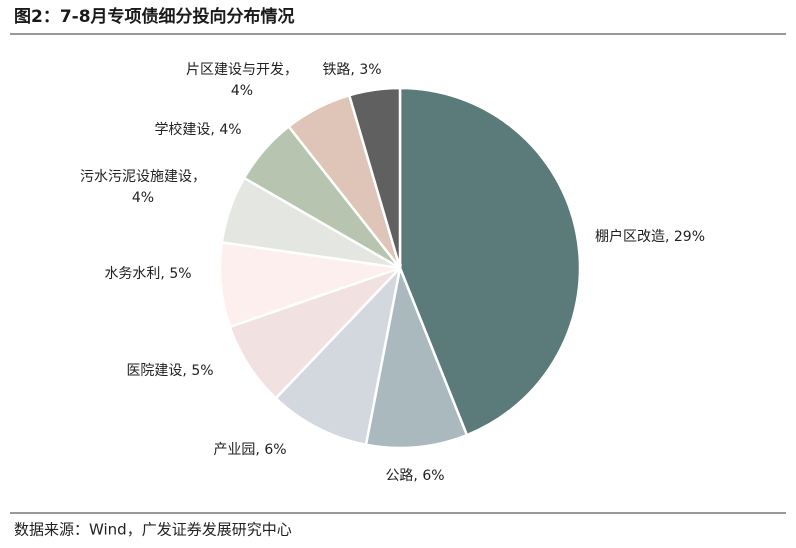 The height and width of the screenshot is (548, 796). Describe the element at coordinates (147, 274) in the screenshot. I see `slice-label: 水务水利, 5%` at that location.